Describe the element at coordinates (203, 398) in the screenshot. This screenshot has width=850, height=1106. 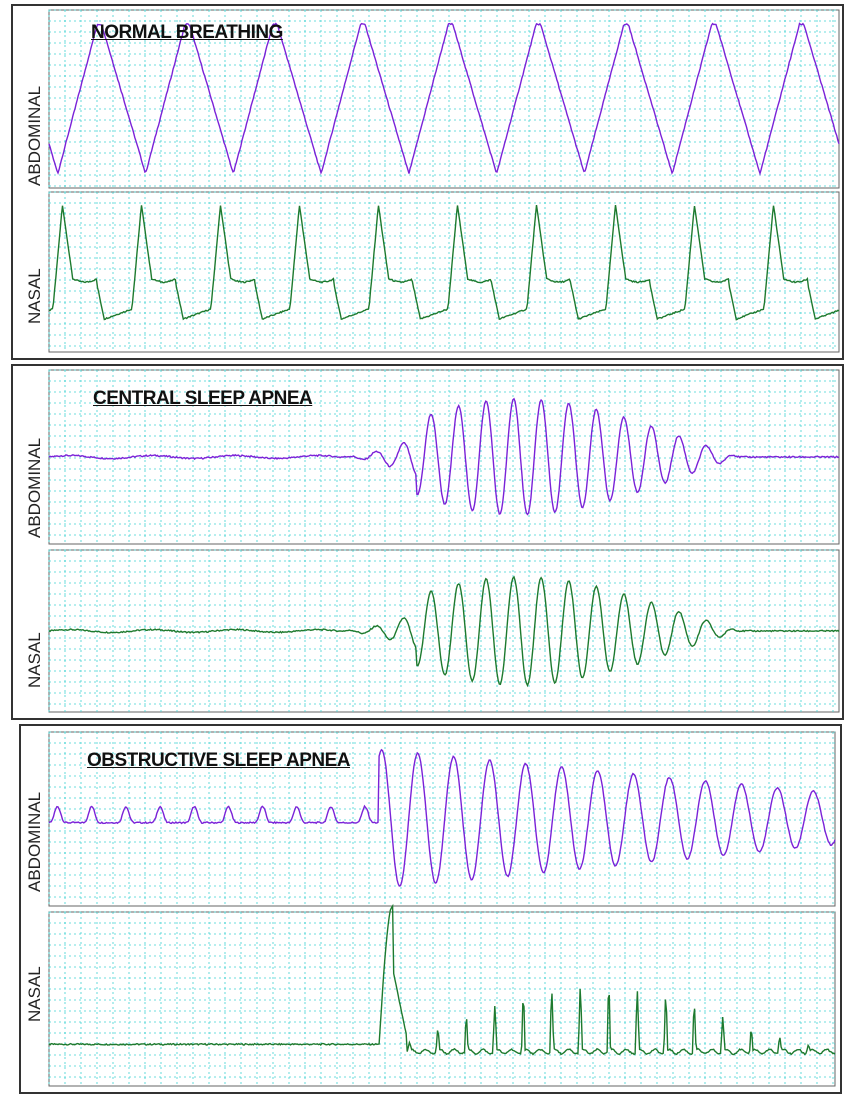
I see `panel-title: CENTRAL SLEEP APNEA` at that location.